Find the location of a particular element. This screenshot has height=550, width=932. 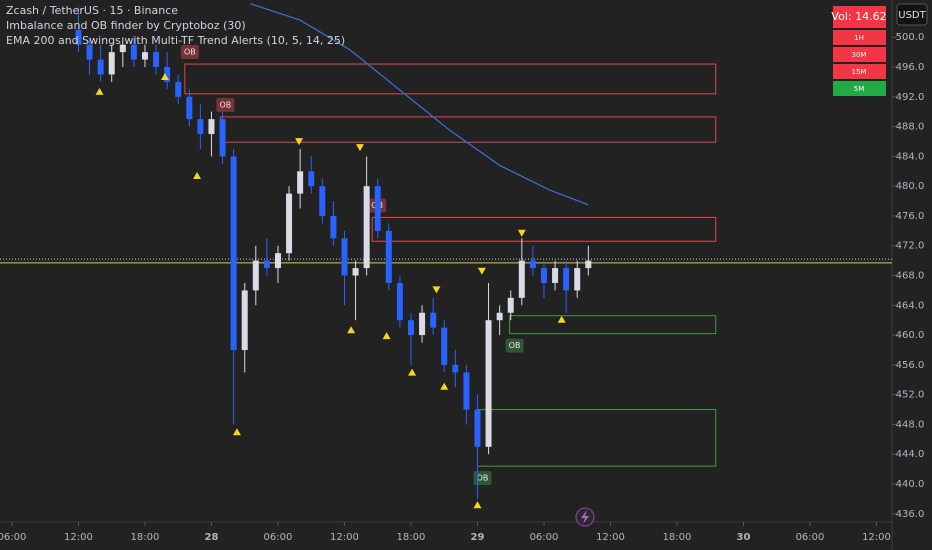

y-tick-label: 468.0 is located at coordinates (910, 276).